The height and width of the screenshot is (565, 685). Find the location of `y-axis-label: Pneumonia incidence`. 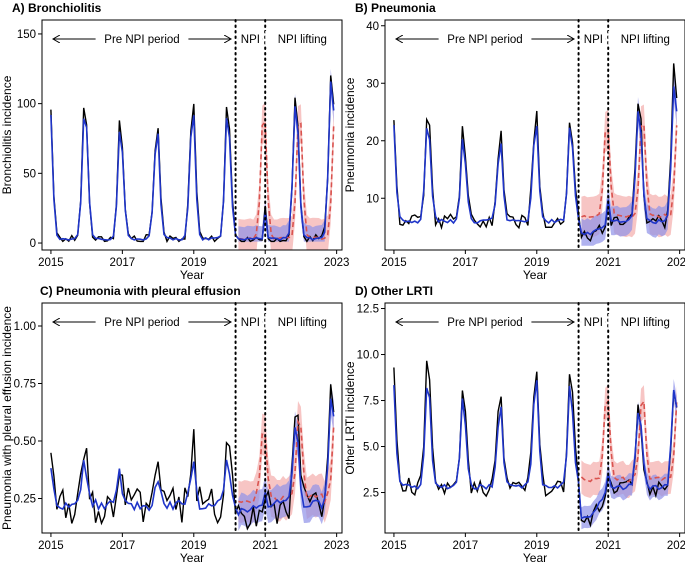

y-axis-label: Pneumonia incidence is located at coordinates (350, 134).